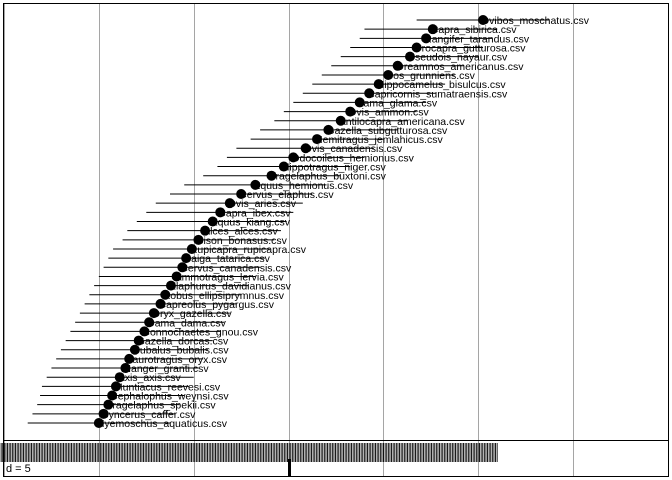 This screenshot has width=672, height=480. What do you see at coordinates (474, 30) in the screenshot?
I see `point-label: Capra_sibirica.csv` at bounding box center [474, 30].